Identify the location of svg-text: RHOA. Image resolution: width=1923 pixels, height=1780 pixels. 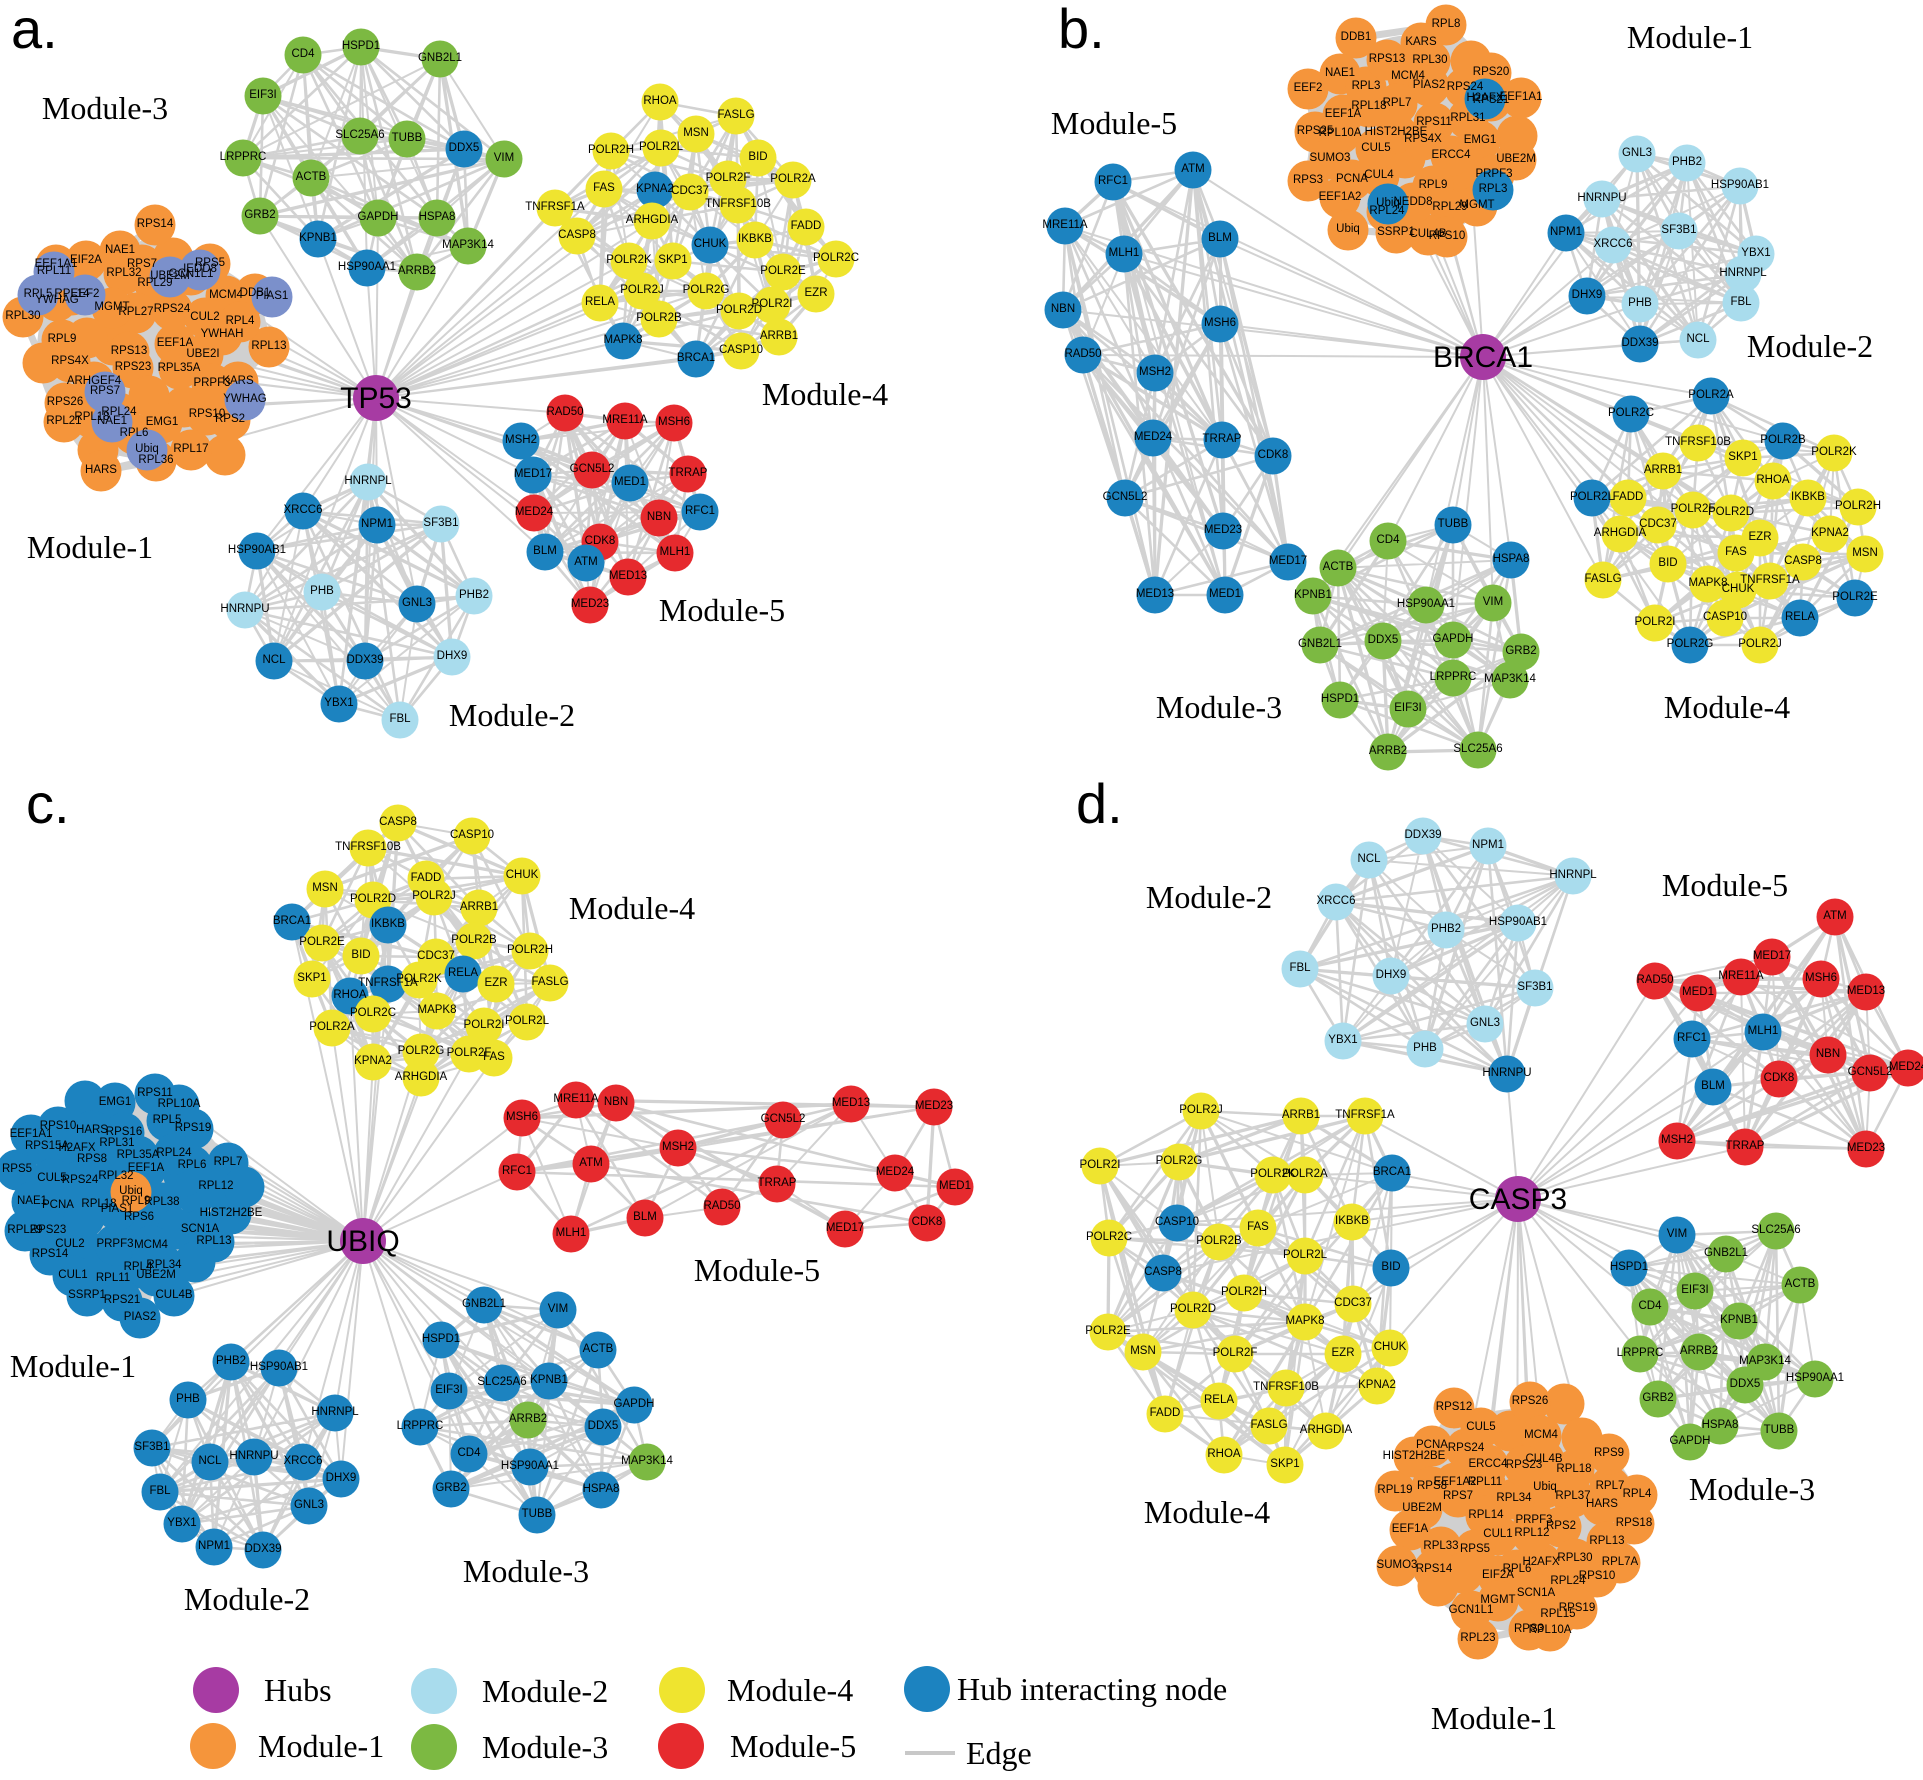
(1224, 1454).